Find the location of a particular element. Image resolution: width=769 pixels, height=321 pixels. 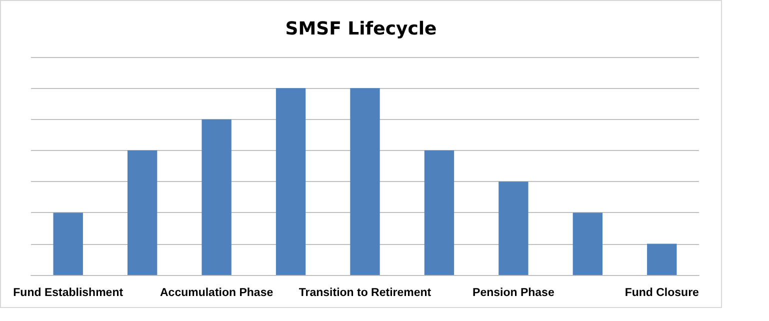

x-tick-label: Transition to Retirement is located at coordinates (365, 293).